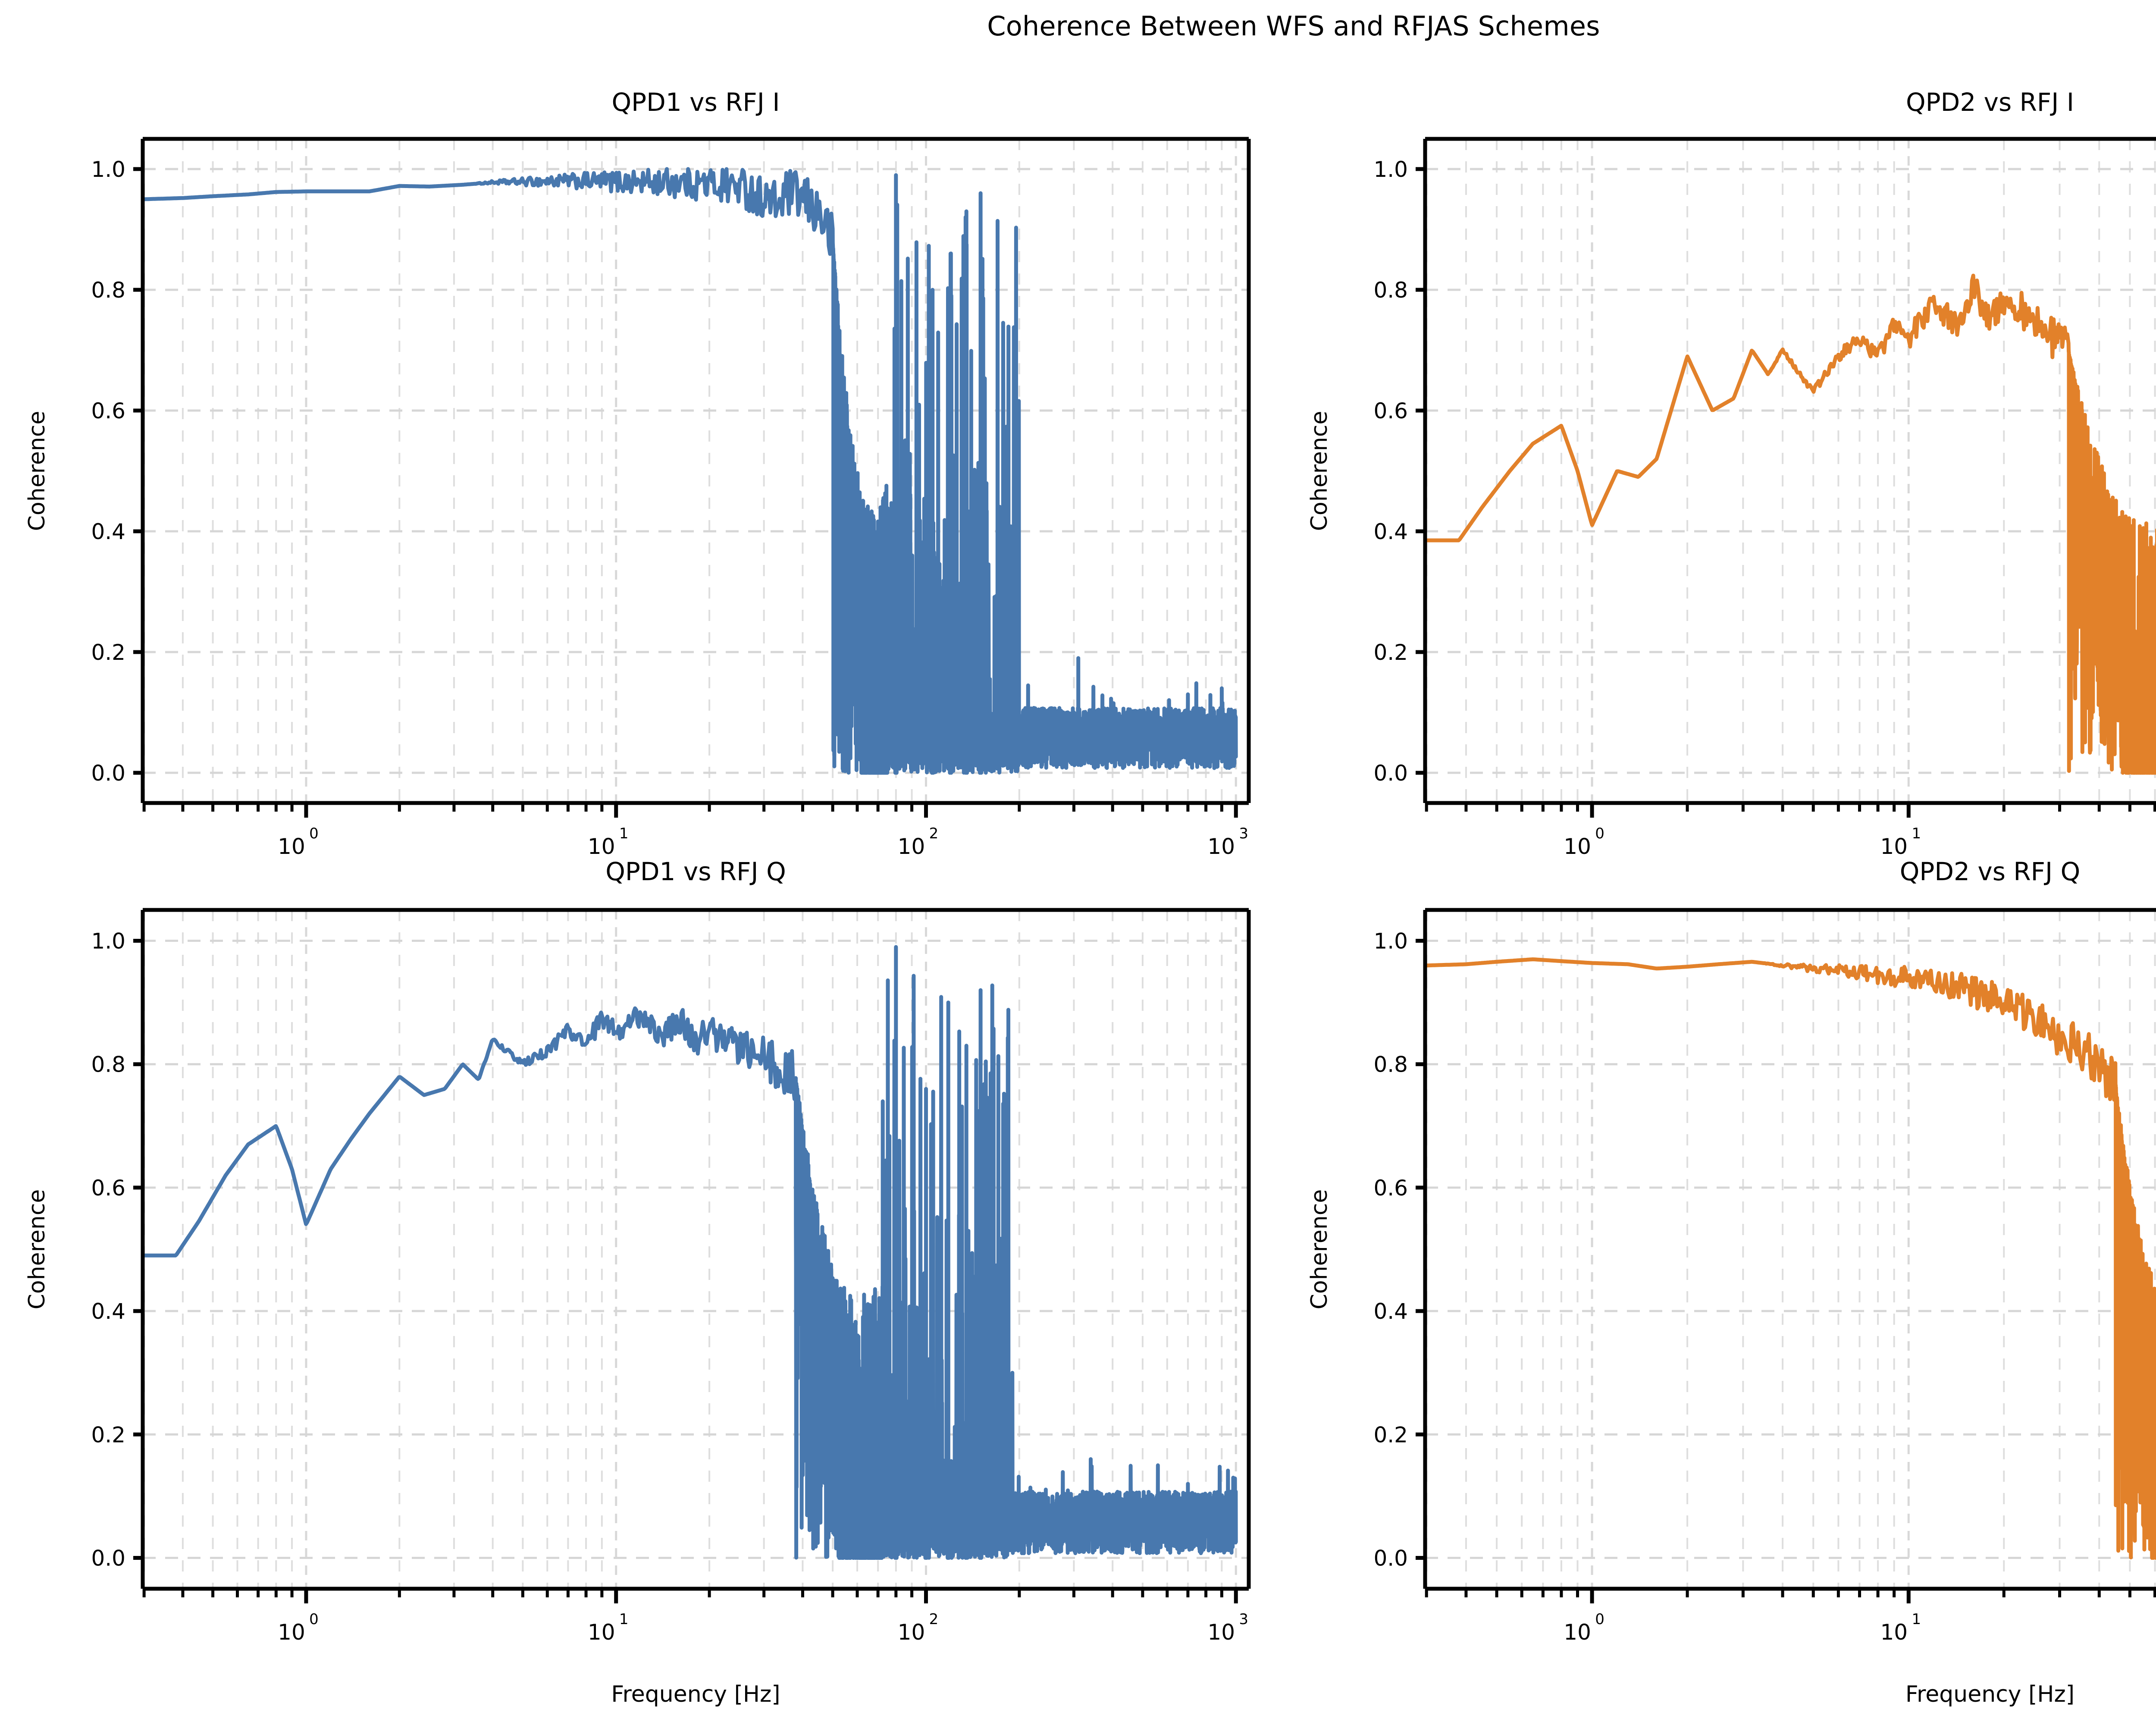 This screenshot has height=1725, width=2156. I want to click on grid-qpd2-rfj-i, so click(1791, 471).